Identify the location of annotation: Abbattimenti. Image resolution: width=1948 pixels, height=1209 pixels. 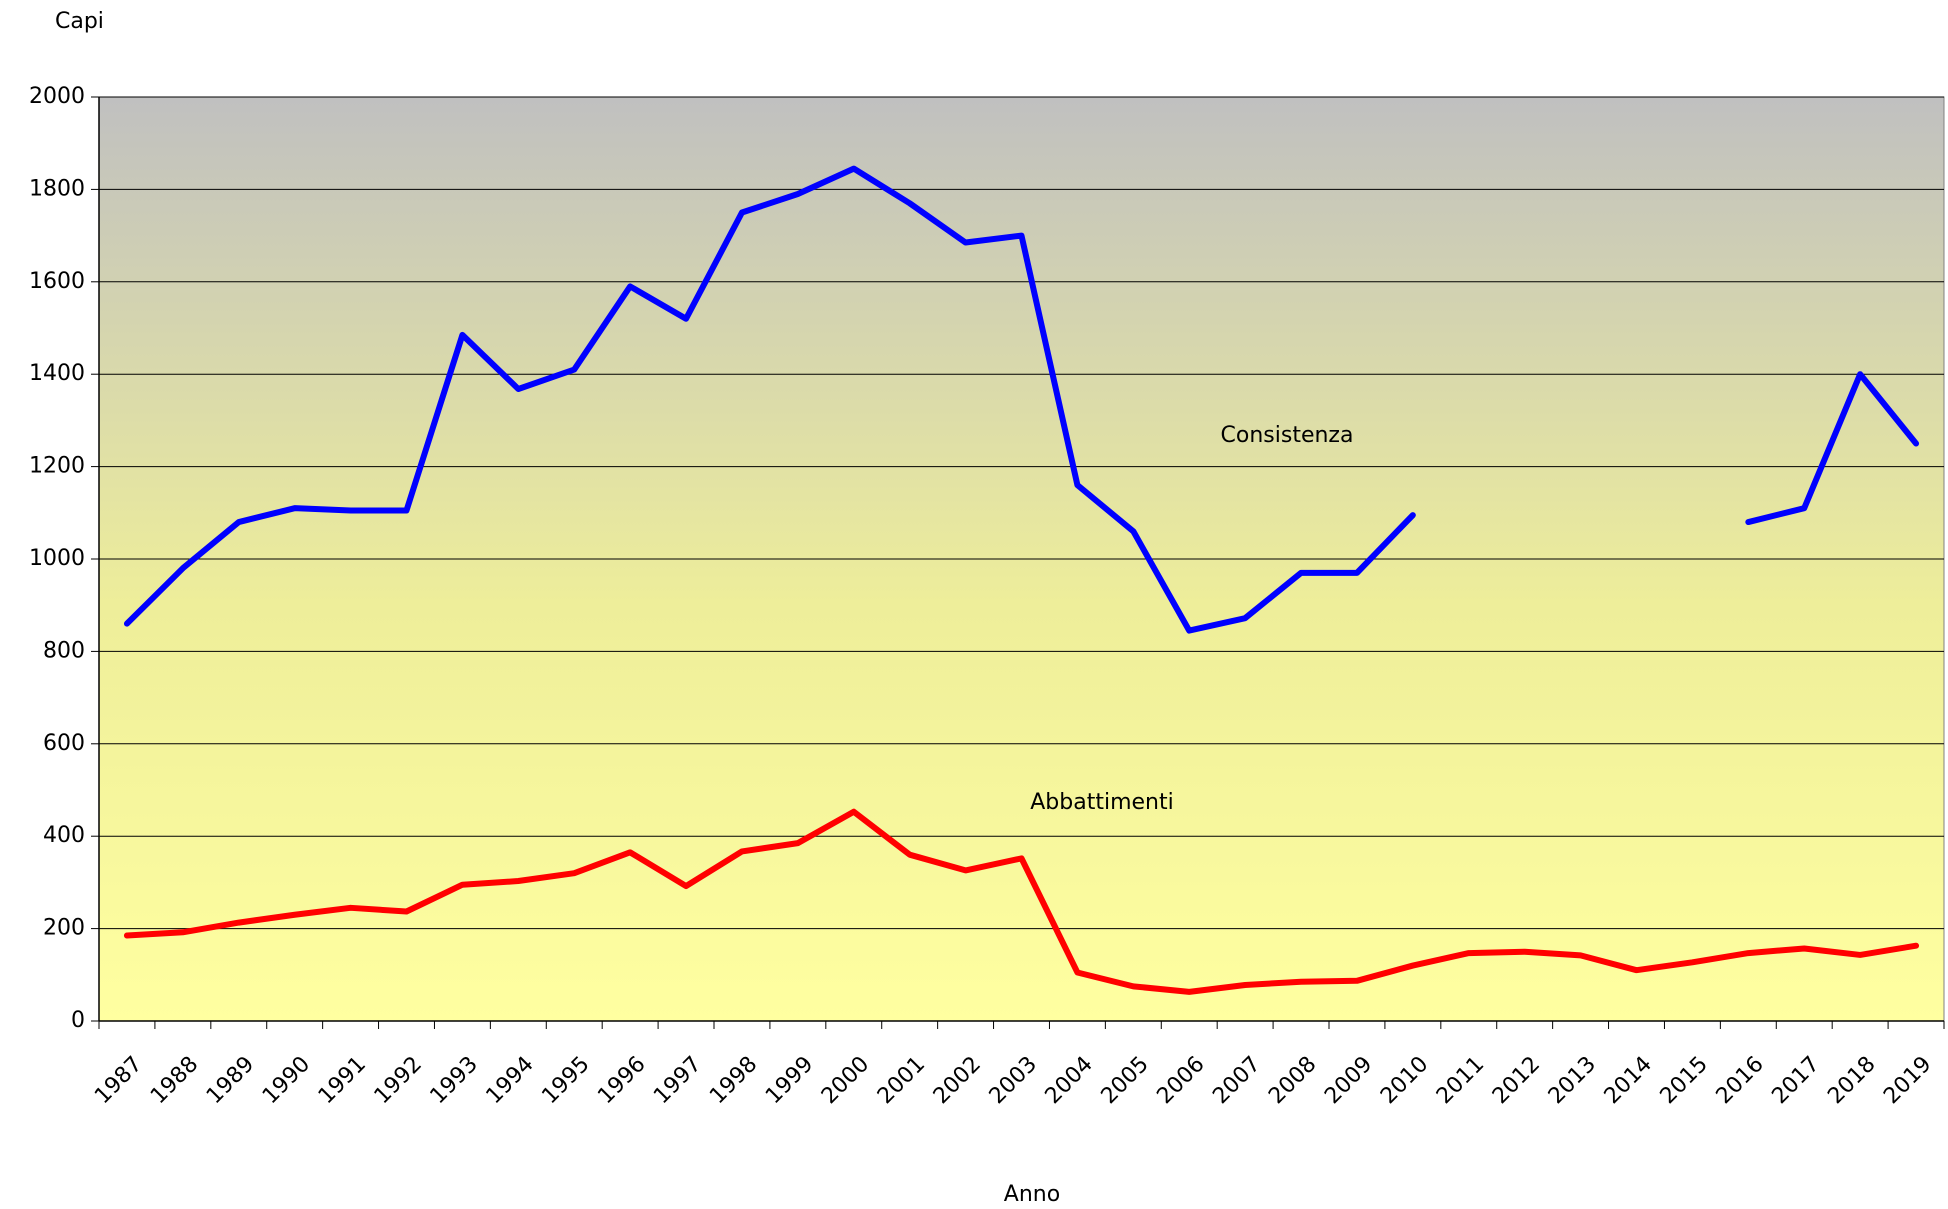
(1101, 802).